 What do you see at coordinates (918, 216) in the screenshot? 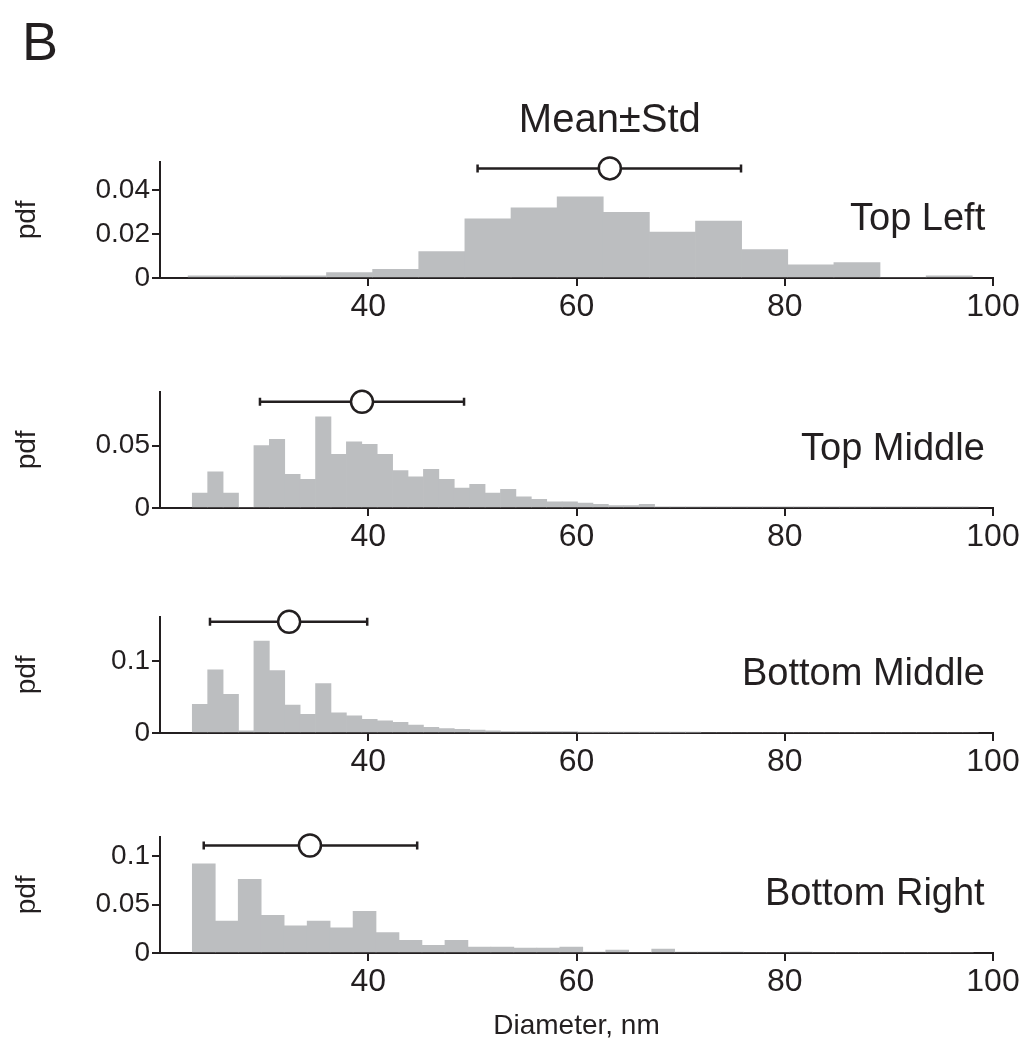
I see `text: Top Left` at bounding box center [918, 216].